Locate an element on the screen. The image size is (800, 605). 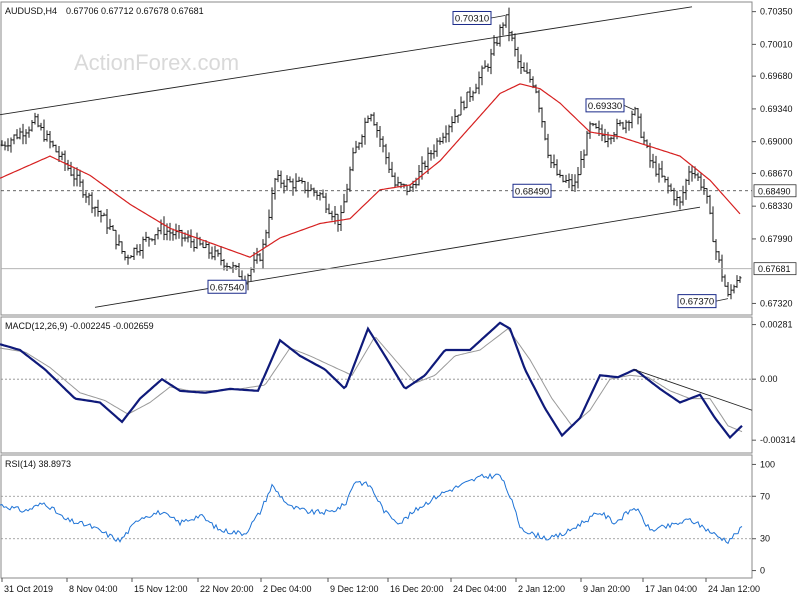
time-axis-label: 2 Jan 12:00 is located at coordinates (541, 589).